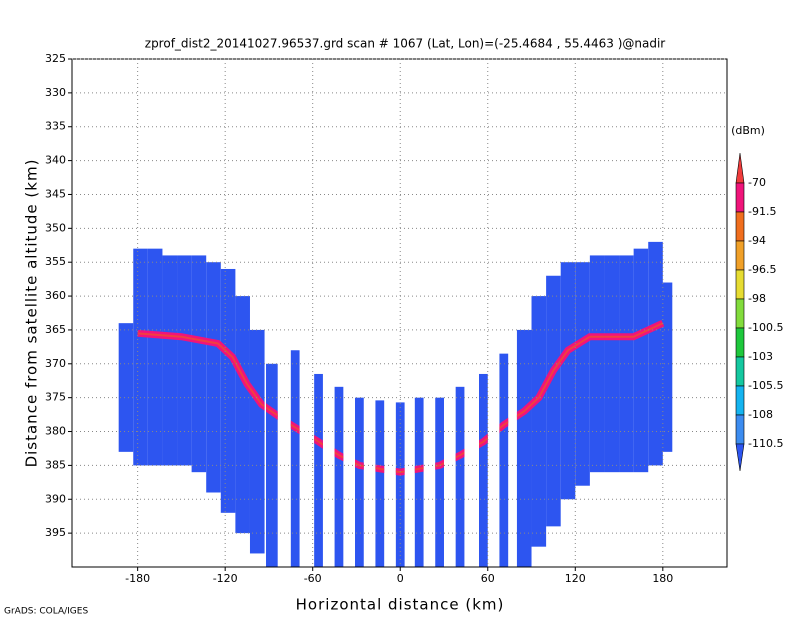 Image resolution: width=800 pixels, height=618 pixels. What do you see at coordinates (748, 130) in the screenshot?
I see `colorbar-title: (dBm)` at bounding box center [748, 130].